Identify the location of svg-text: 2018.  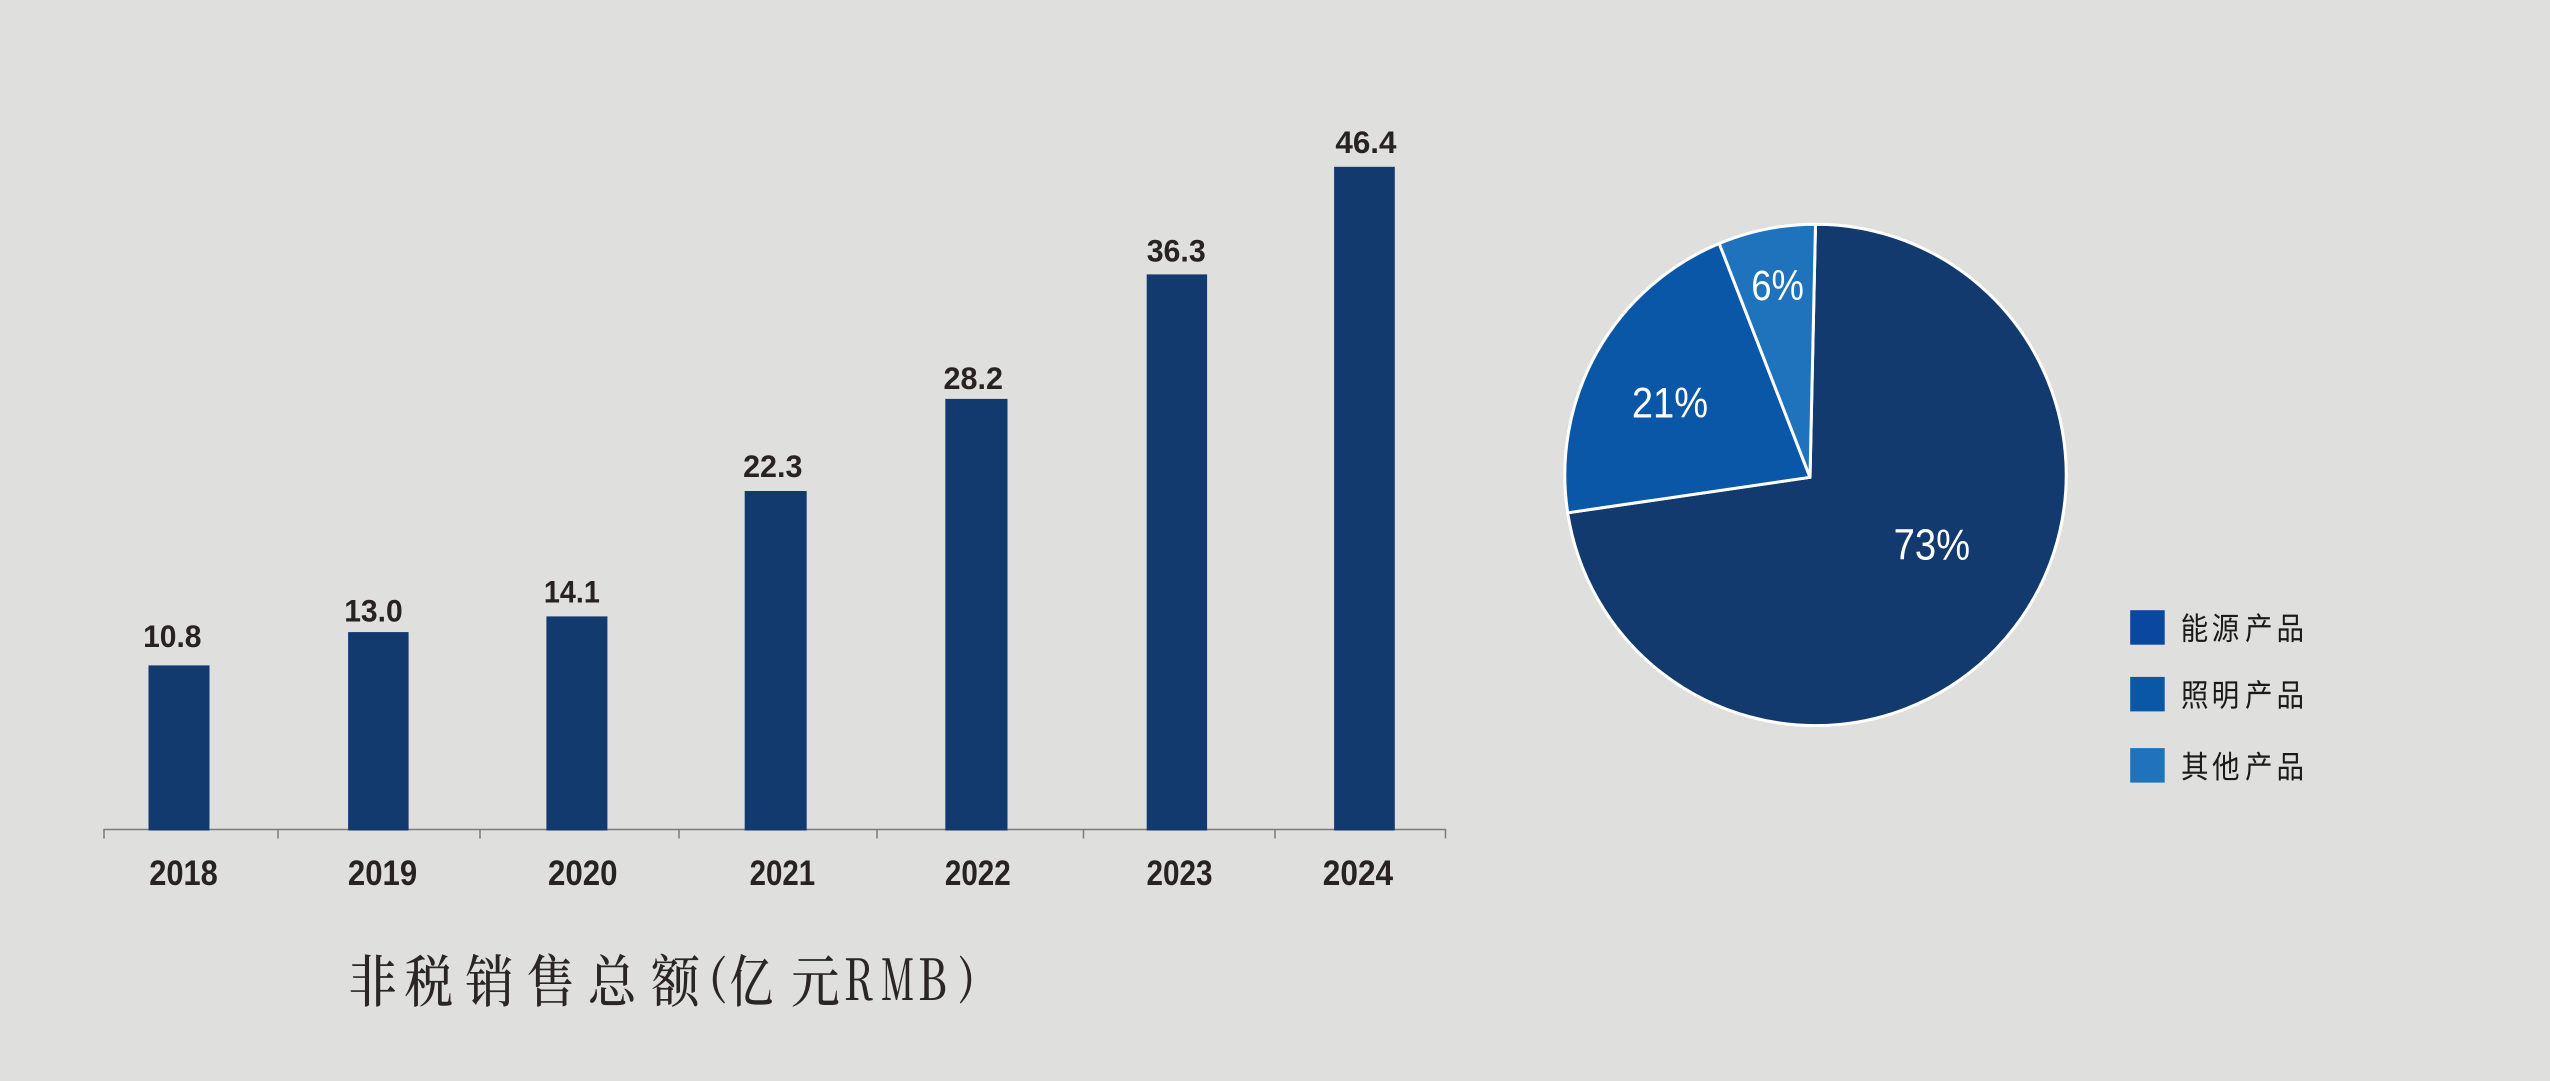
(183, 873).